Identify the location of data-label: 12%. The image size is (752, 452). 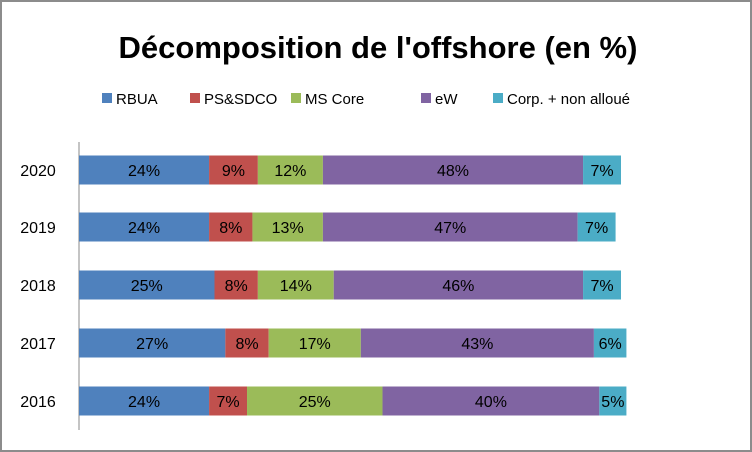
(290, 171).